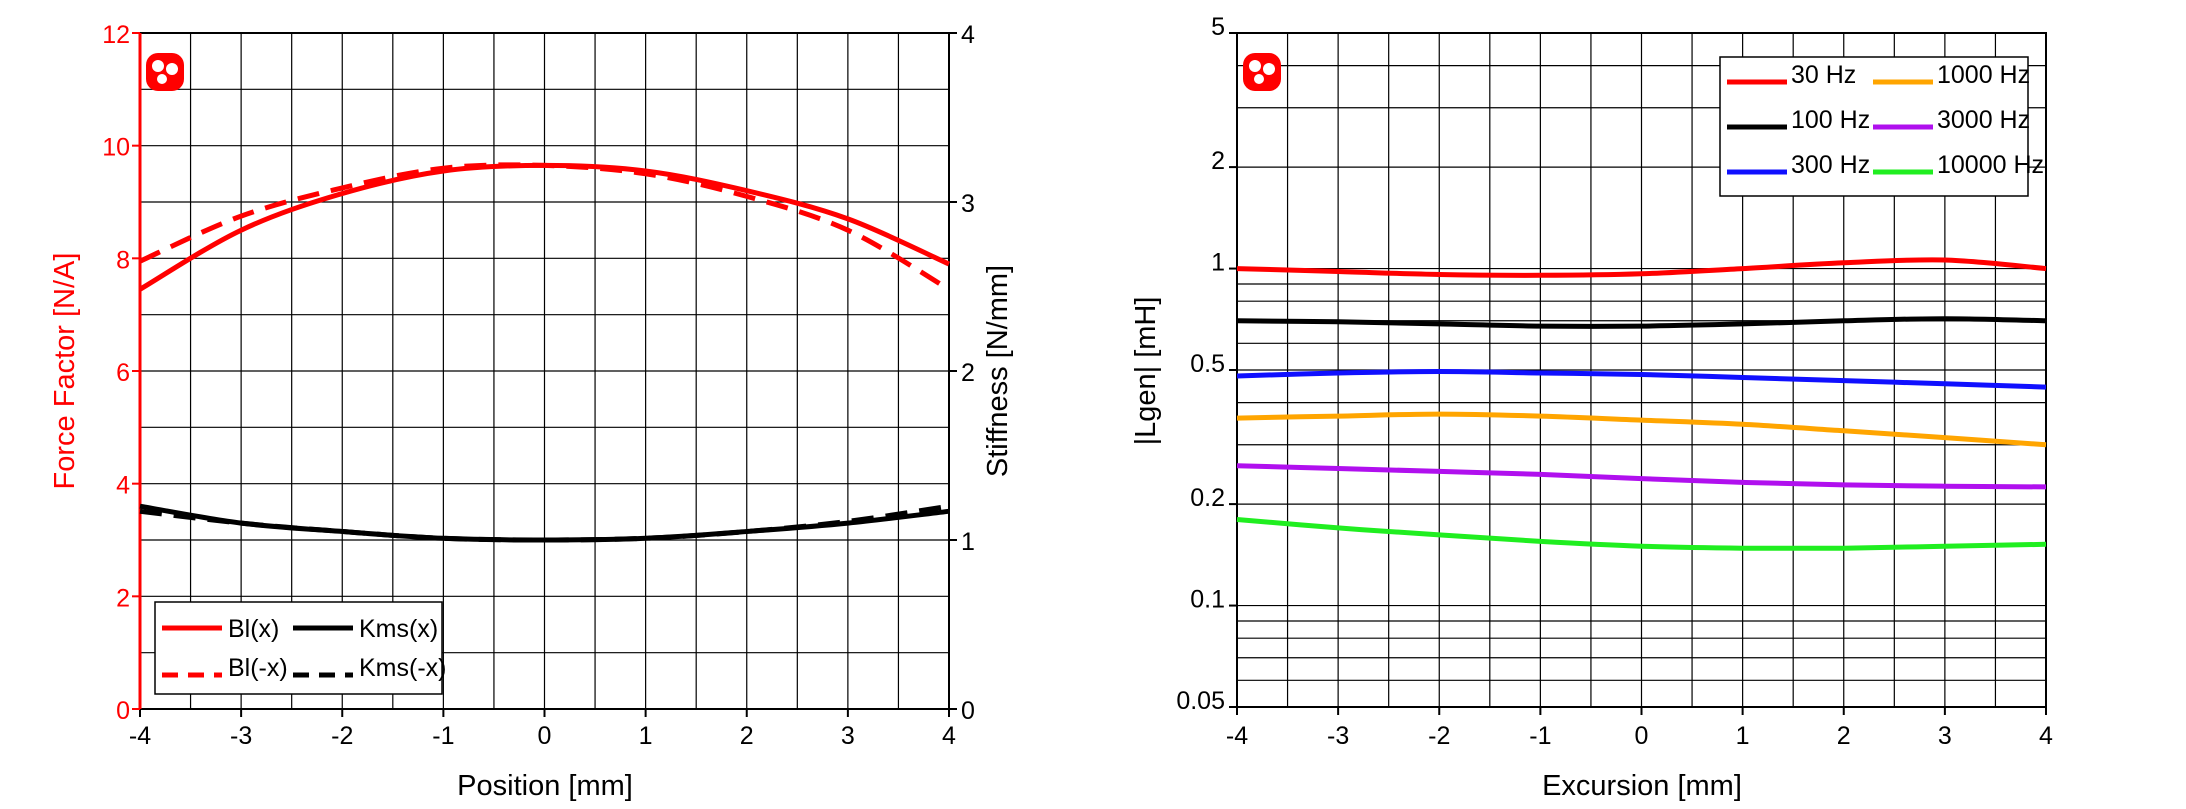 The width and height of the screenshot is (2186, 809). Describe the element at coordinates (398, 629) in the screenshot. I see `legend-label-kms-x: Kms(x)` at that location.